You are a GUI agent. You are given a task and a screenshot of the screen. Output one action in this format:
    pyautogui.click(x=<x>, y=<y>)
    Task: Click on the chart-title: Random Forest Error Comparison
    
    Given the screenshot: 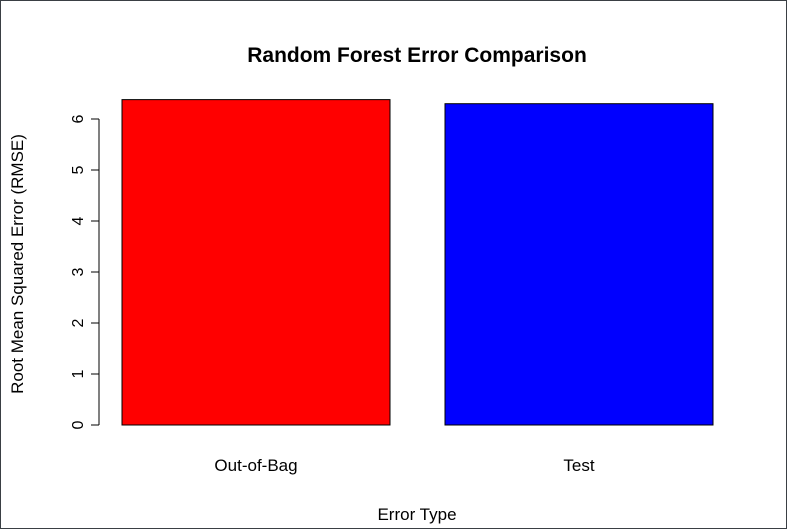 What is the action you would take?
    pyautogui.click(x=417, y=55)
    